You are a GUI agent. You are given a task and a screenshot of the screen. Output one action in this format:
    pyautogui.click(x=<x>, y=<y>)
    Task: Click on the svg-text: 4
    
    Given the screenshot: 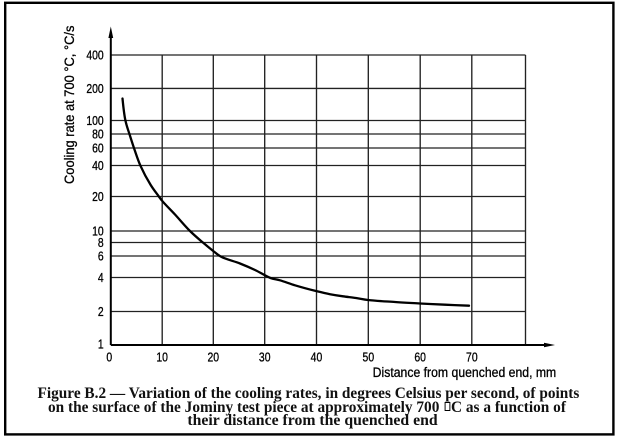 What is the action you would take?
    pyautogui.click(x=101, y=278)
    